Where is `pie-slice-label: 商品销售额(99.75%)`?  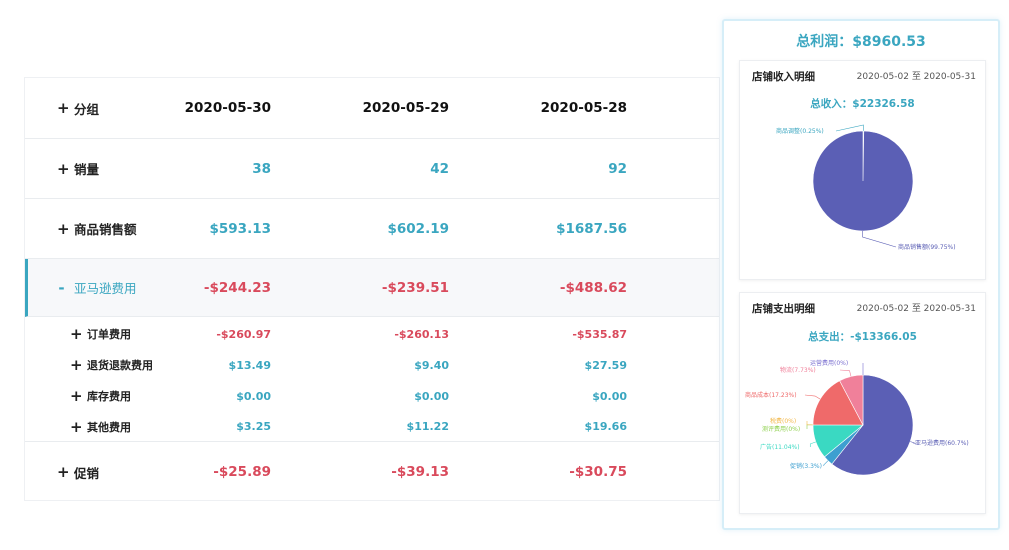
pie-slice-label: 商品销售额(99.75%) is located at coordinates (927, 247).